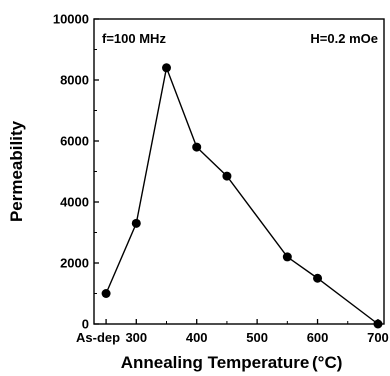  I want to click on field-annotation: H=0.2 mOe, so click(344, 38).